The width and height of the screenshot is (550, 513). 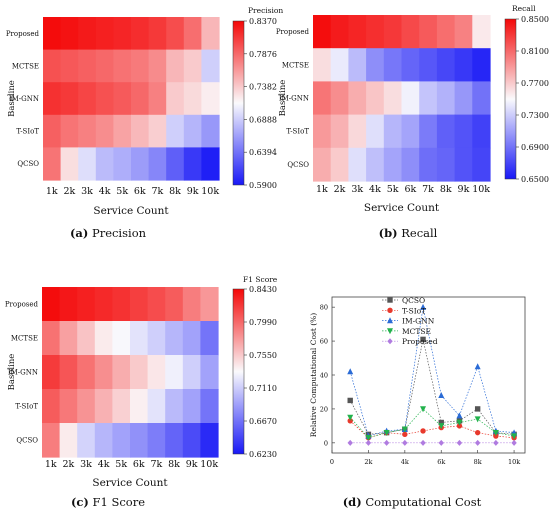 I want to click on y-axis-label: Relative Computational Cost (%), so click(x=313, y=375).